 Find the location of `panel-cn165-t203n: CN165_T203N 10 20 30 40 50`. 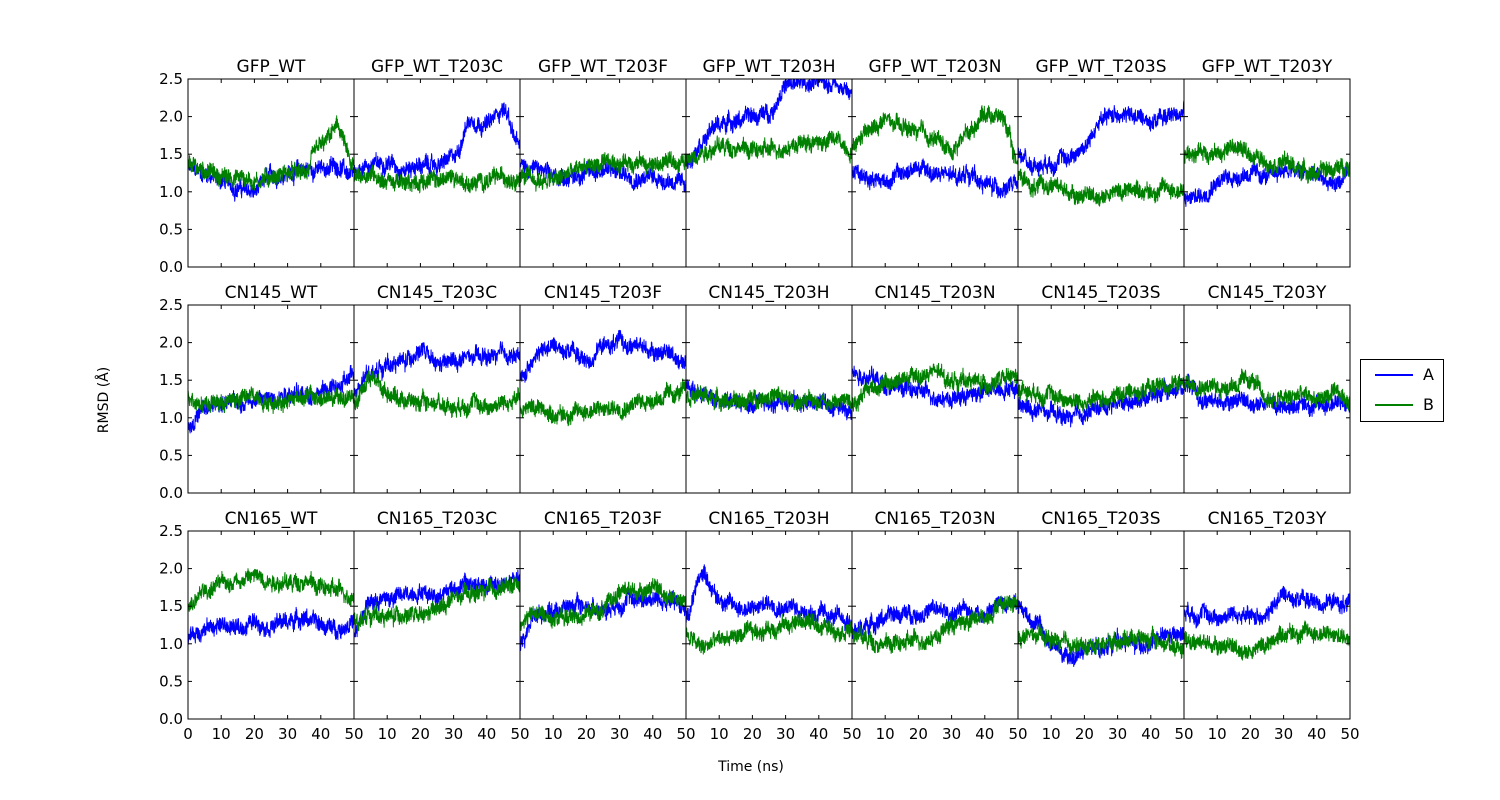

panel-cn165-t203n: CN165_T203N 10 20 30 40 50 is located at coordinates (939, 626).